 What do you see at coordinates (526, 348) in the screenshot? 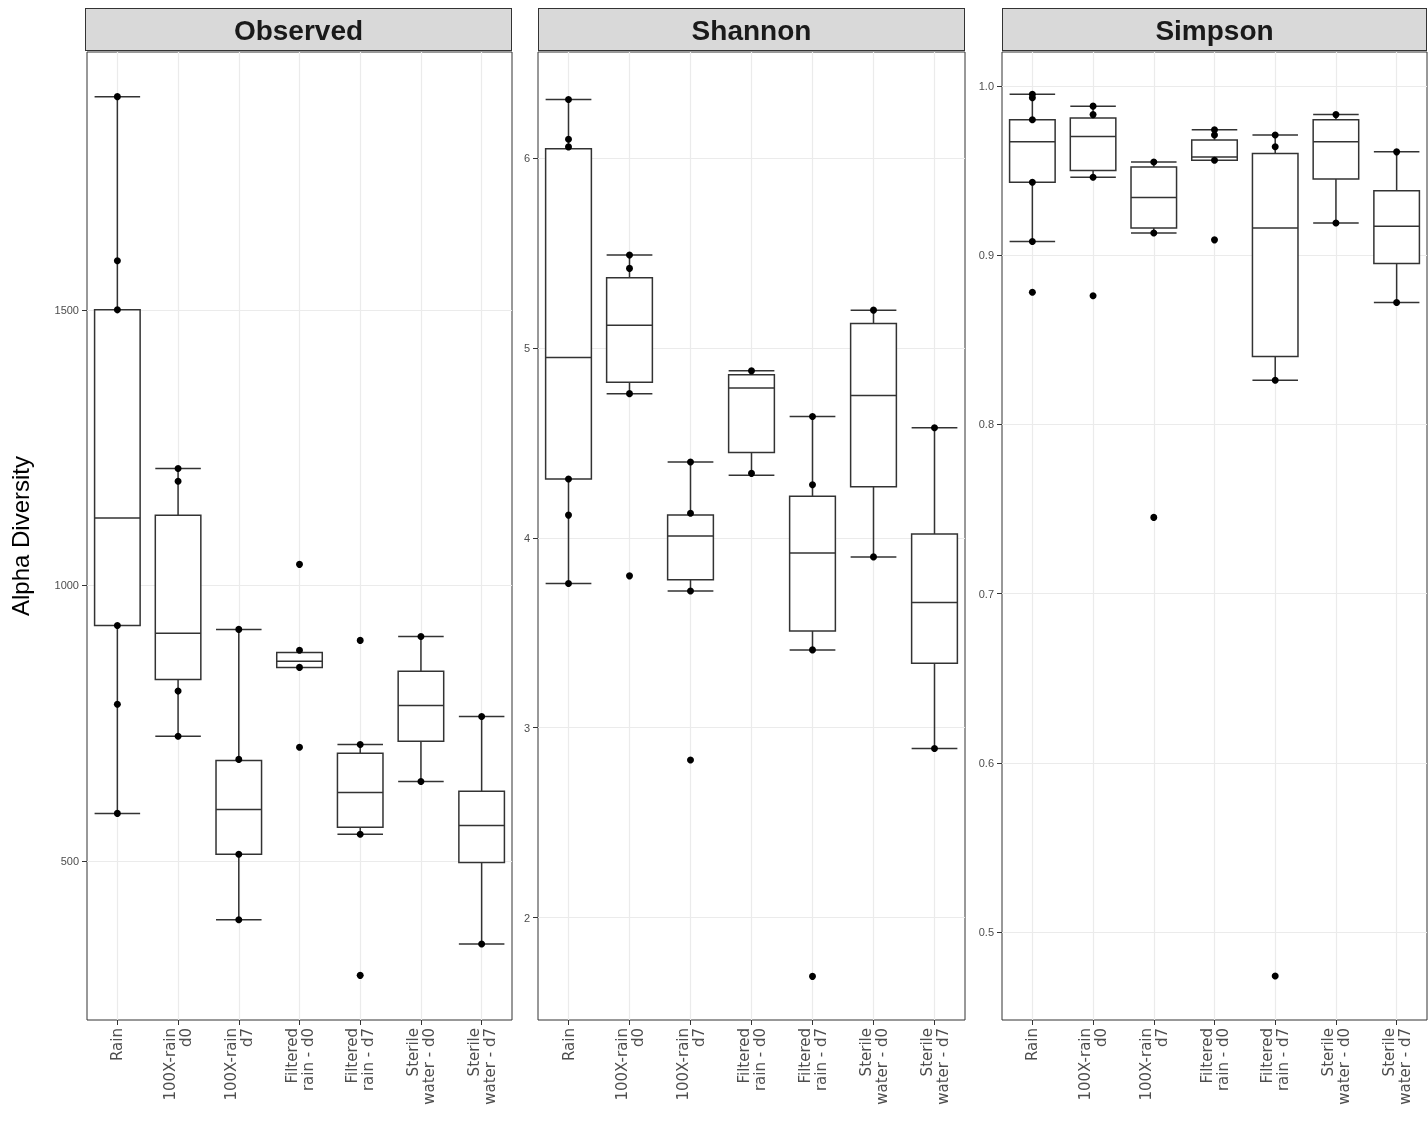
I see `y-tick-label: 5` at bounding box center [526, 348].